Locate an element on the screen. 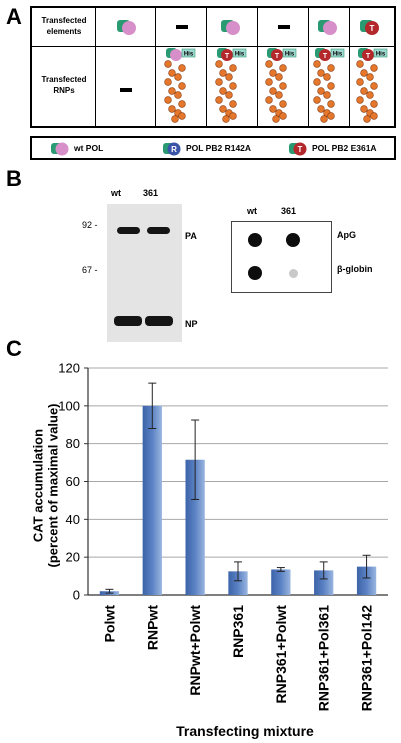 Image resolution: width=401 pixels, height=743 pixels. x-tick-label: RNPwt is located at coordinates (152, 627).